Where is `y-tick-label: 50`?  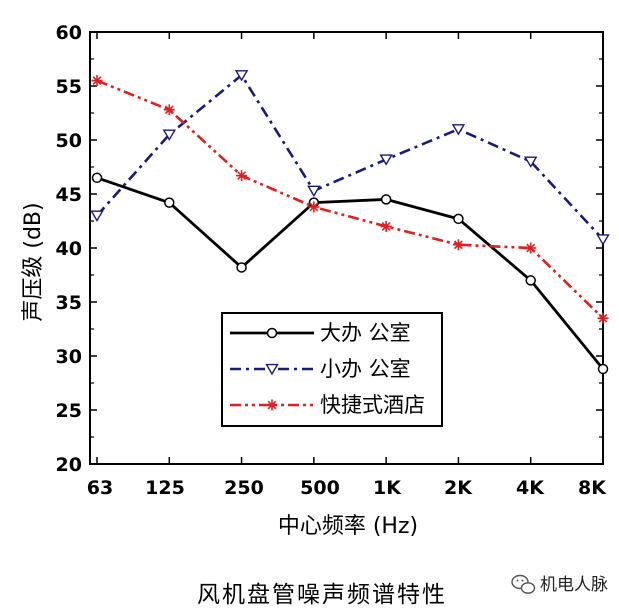 y-tick-label: 50 is located at coordinates (69, 141).